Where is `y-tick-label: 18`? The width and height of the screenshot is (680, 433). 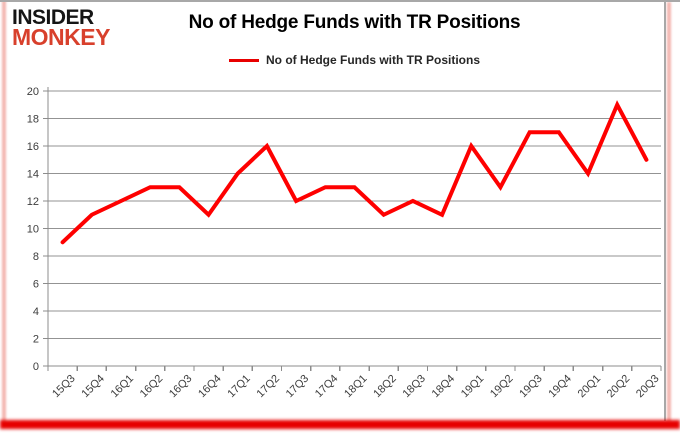 y-tick-label: 18 is located at coordinates (33, 120).